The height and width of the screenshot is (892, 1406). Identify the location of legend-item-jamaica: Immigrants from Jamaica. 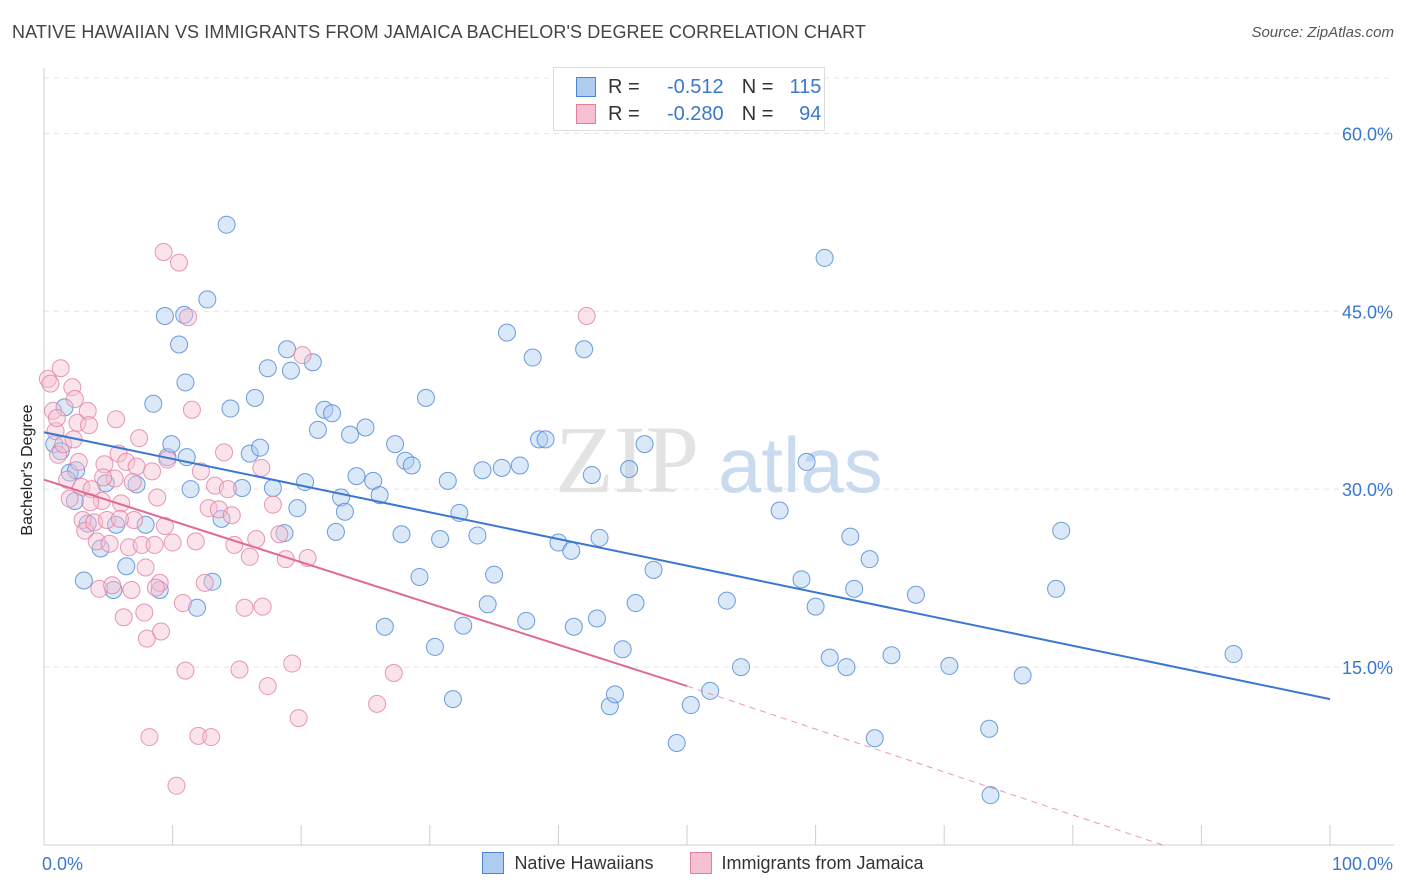
(806, 863).